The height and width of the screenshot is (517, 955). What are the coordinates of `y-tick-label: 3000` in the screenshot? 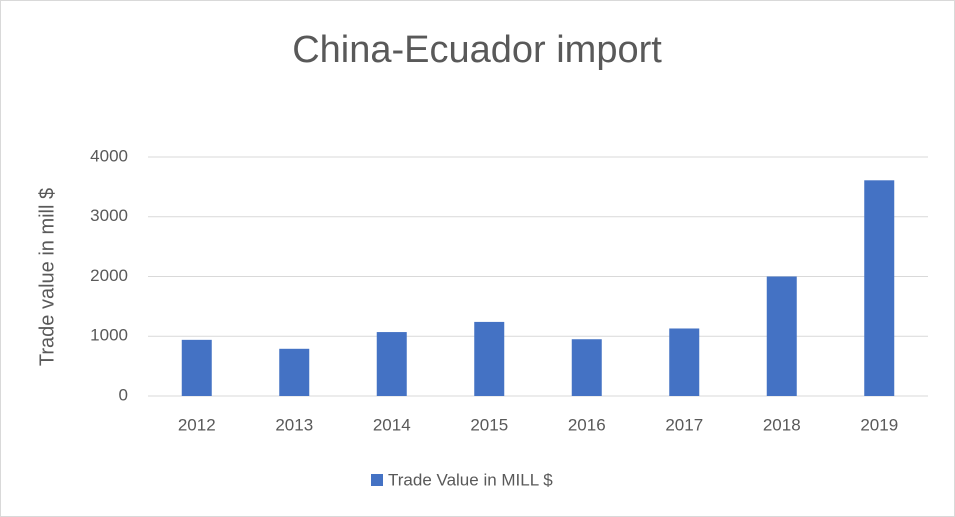 It's located at (109, 215).